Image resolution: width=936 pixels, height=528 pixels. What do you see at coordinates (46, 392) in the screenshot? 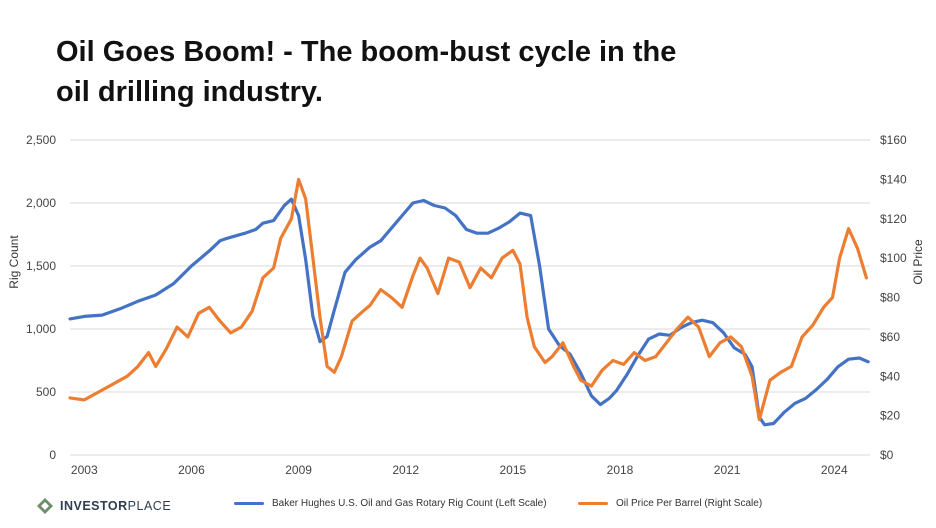
I see `left-tick-label: 500` at bounding box center [46, 392].